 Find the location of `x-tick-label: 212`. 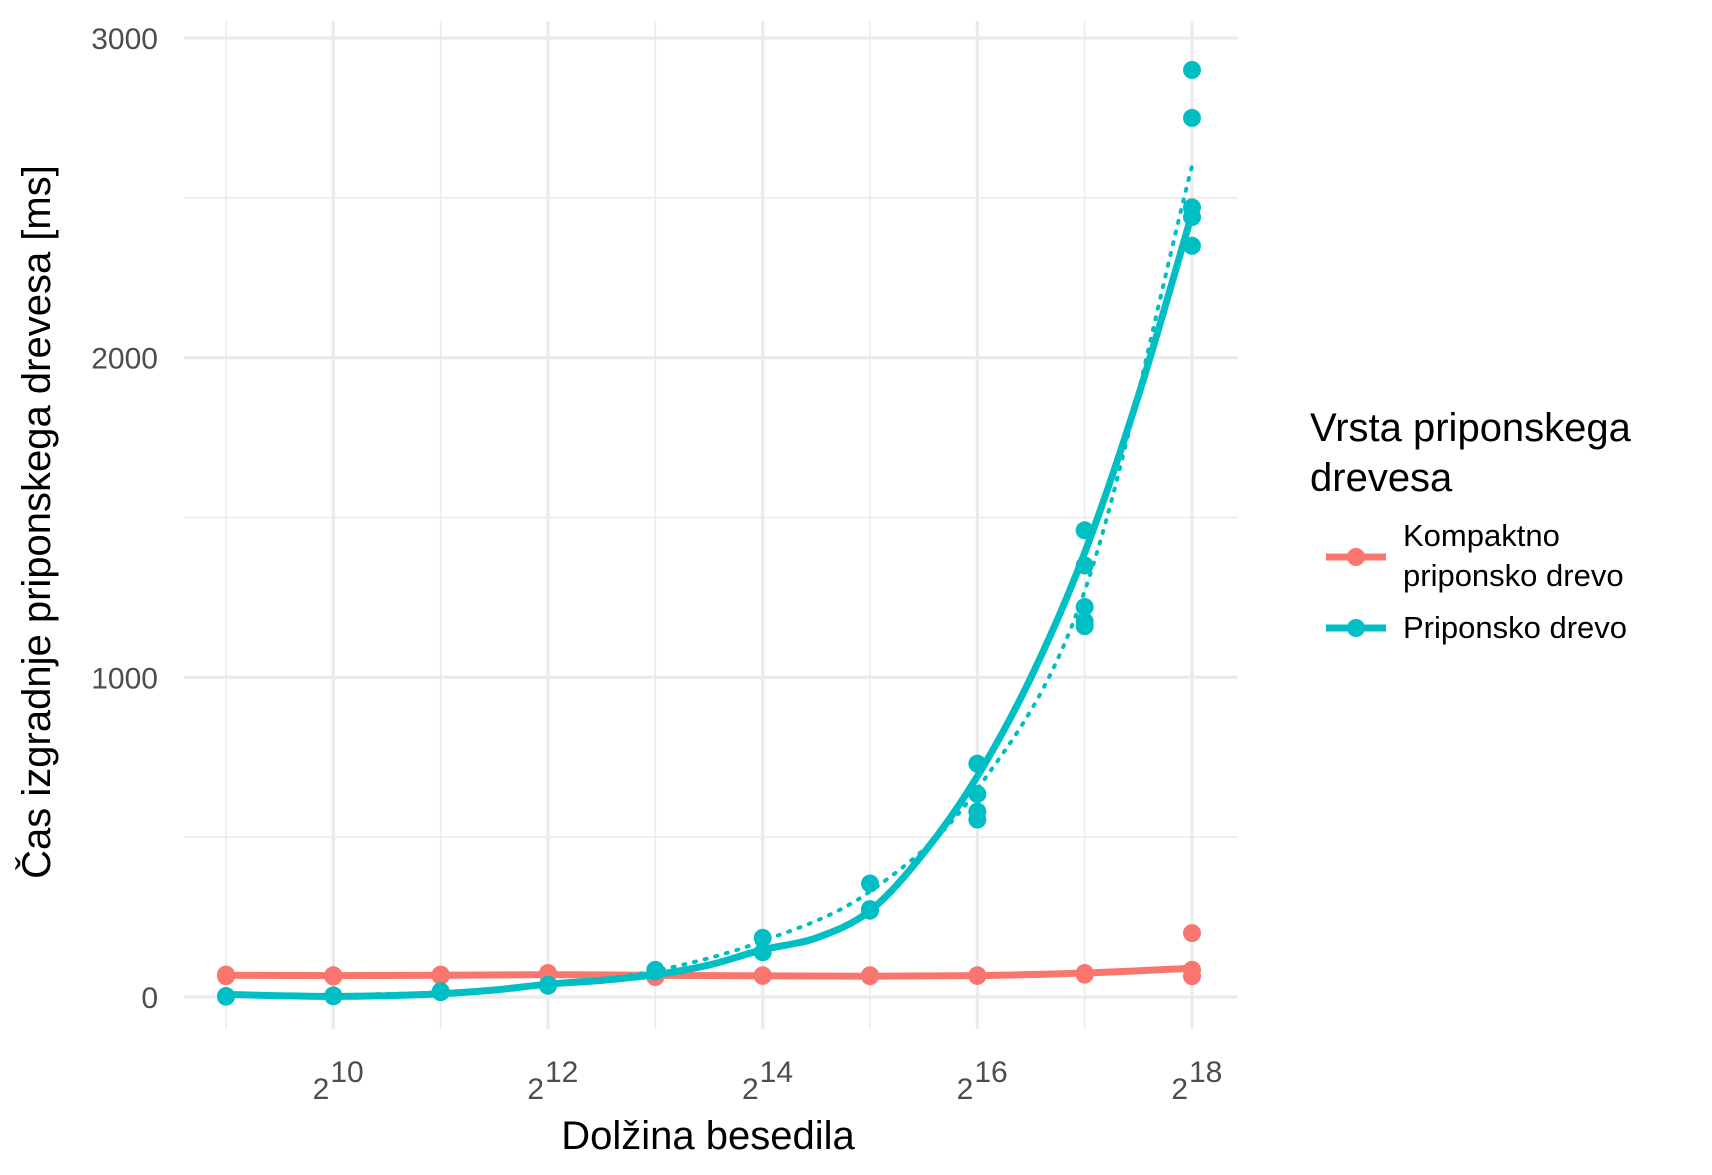

x-tick-label: 212 is located at coordinates (552, 1081).